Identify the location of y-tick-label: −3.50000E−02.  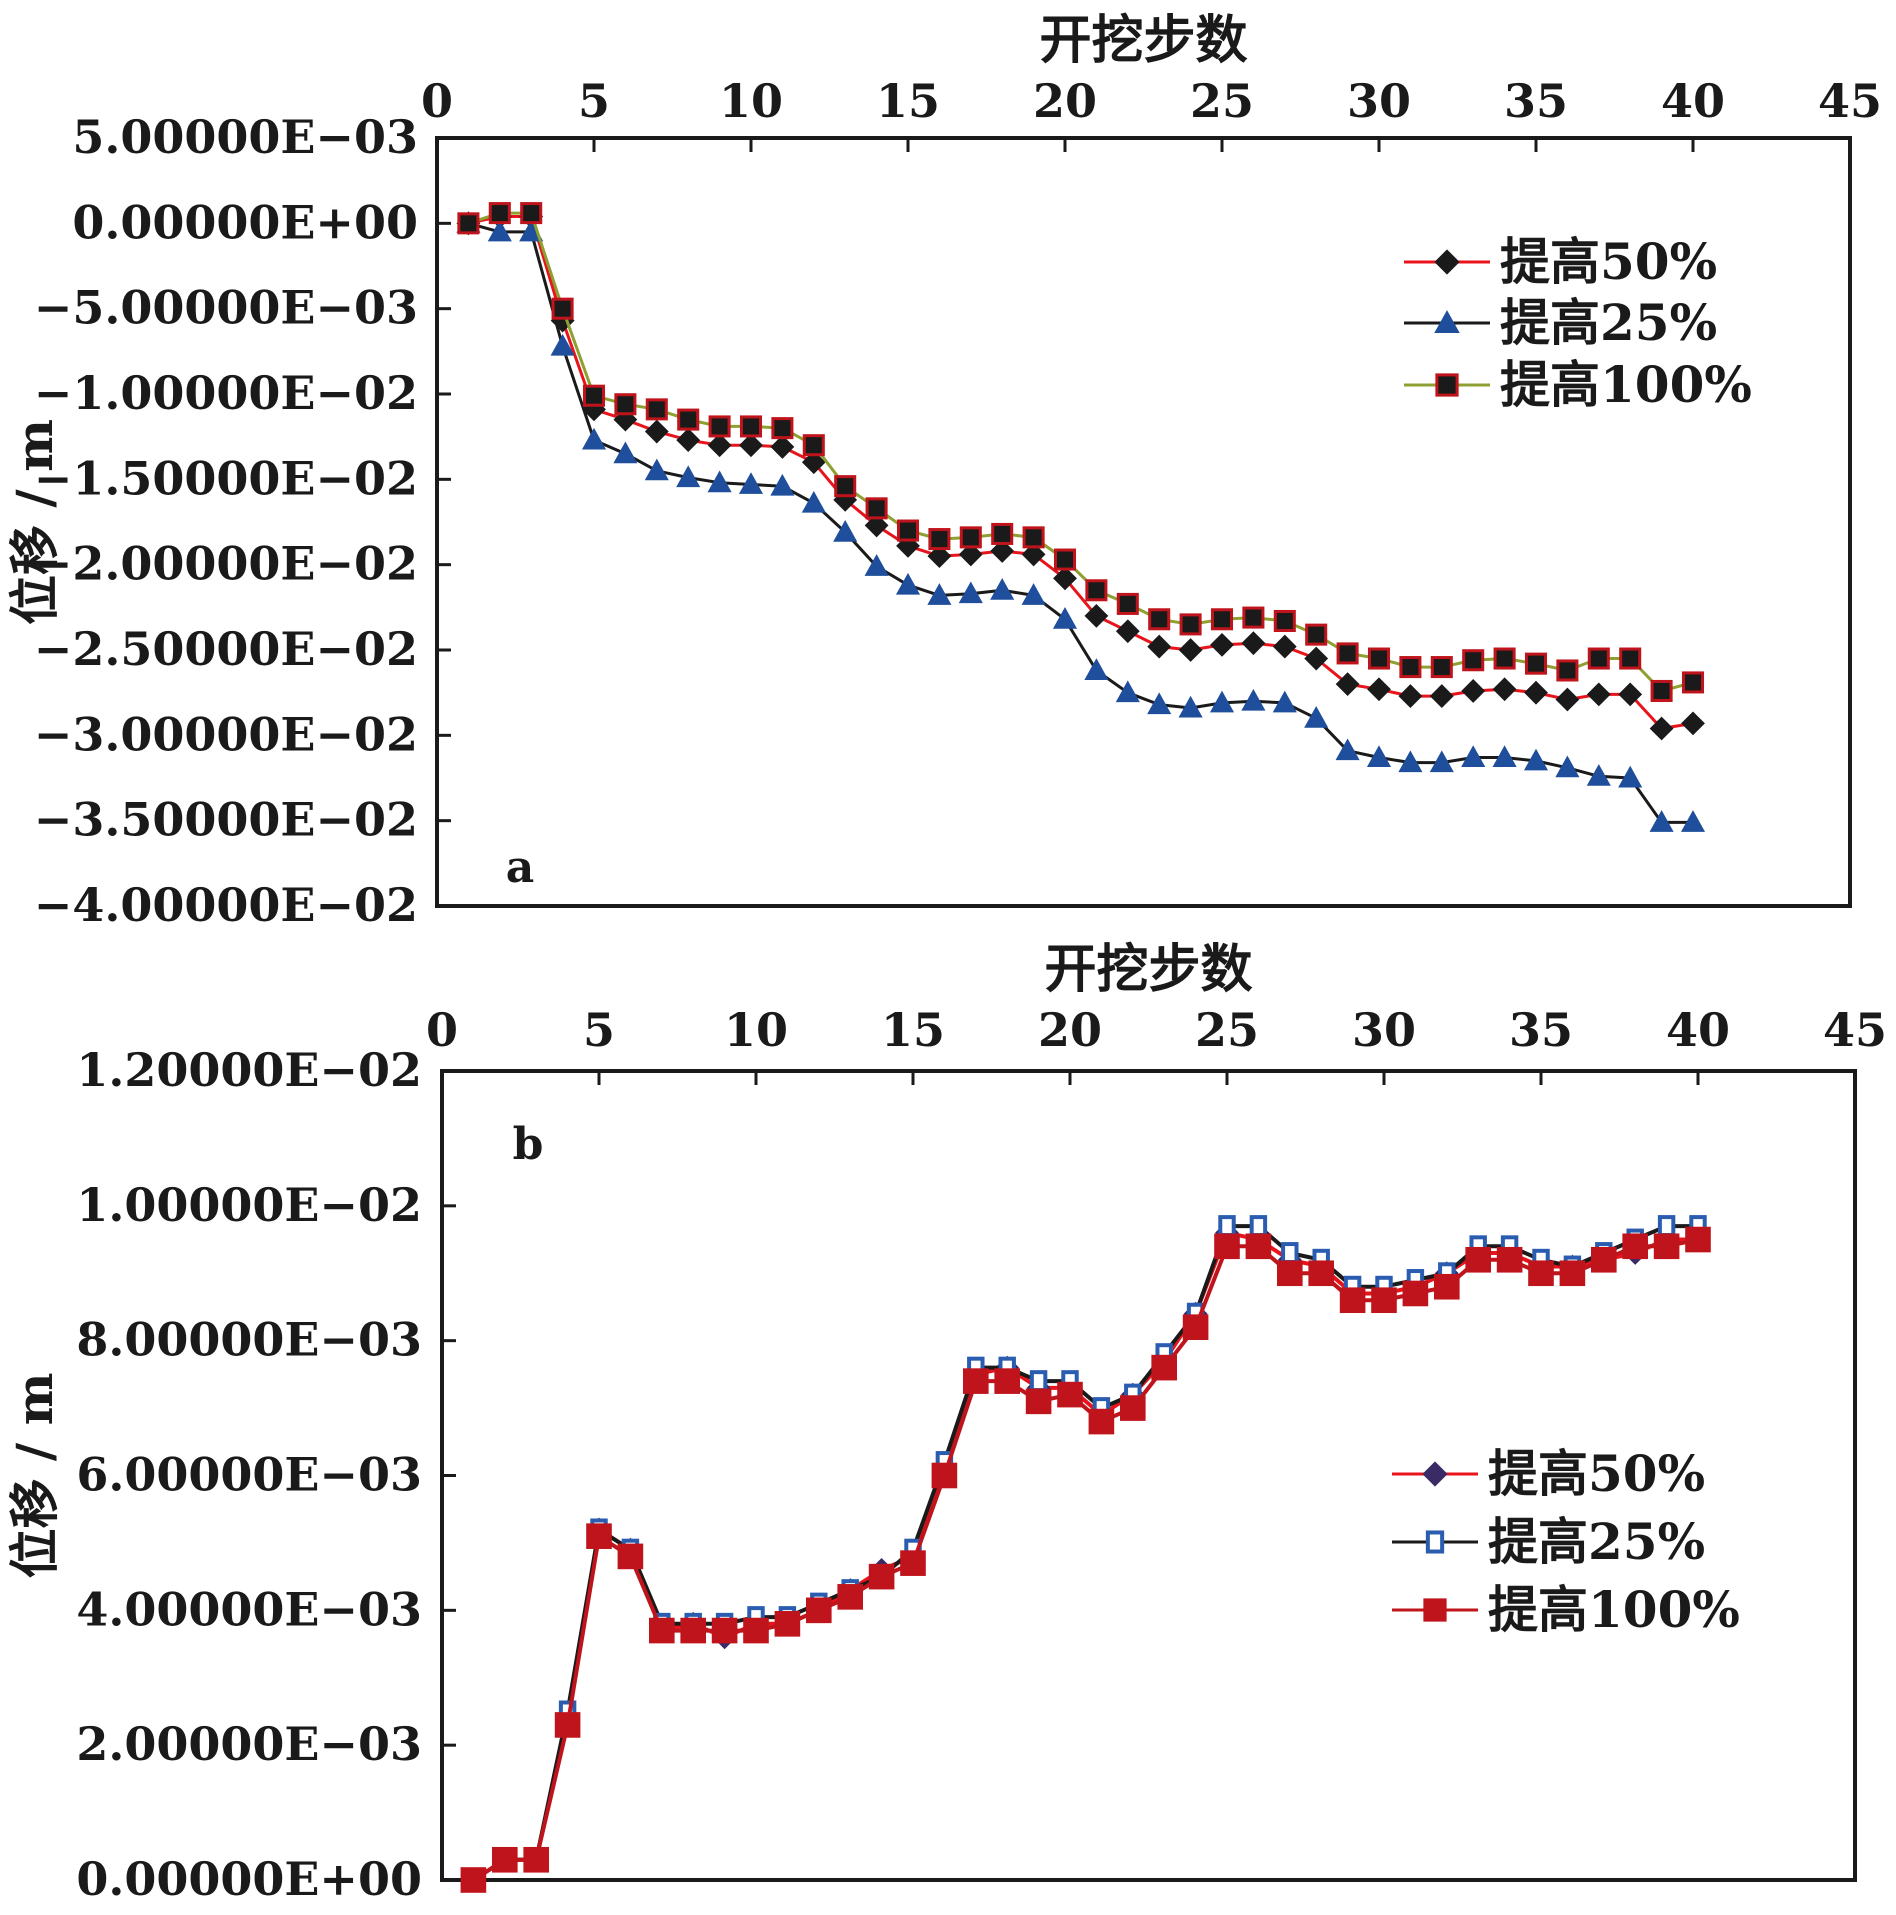
(226, 820).